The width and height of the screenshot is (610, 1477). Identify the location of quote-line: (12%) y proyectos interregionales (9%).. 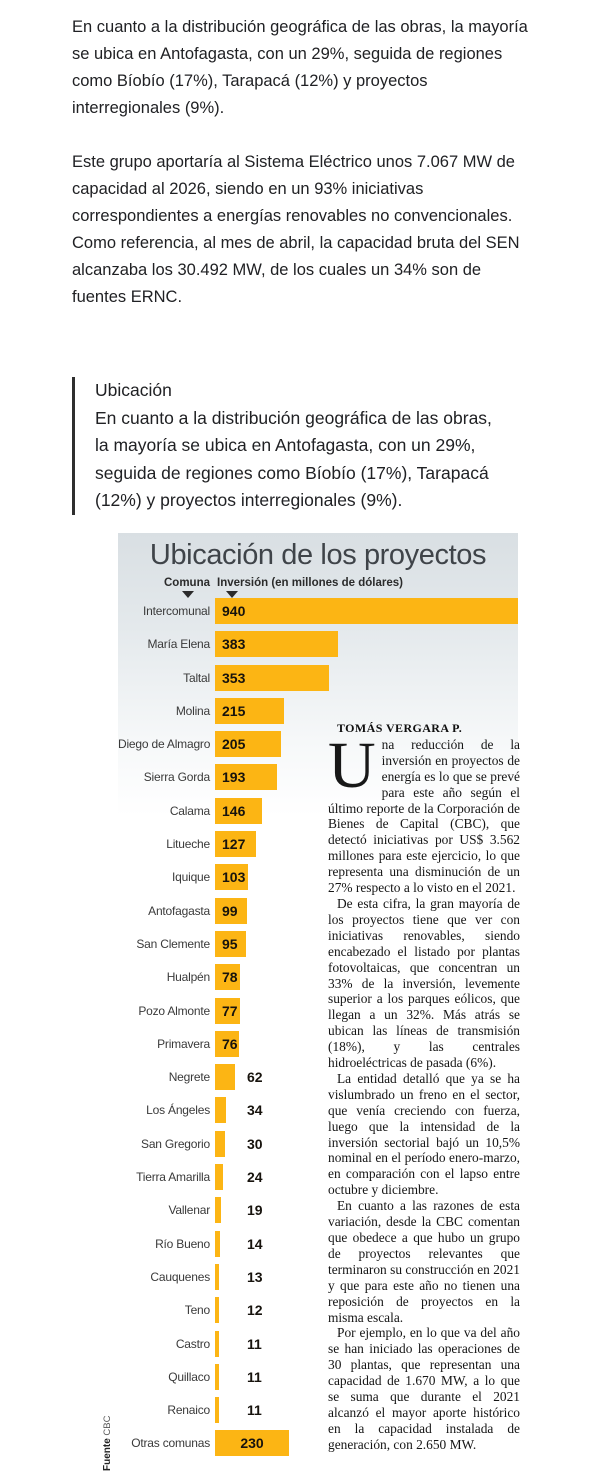
(249, 500).